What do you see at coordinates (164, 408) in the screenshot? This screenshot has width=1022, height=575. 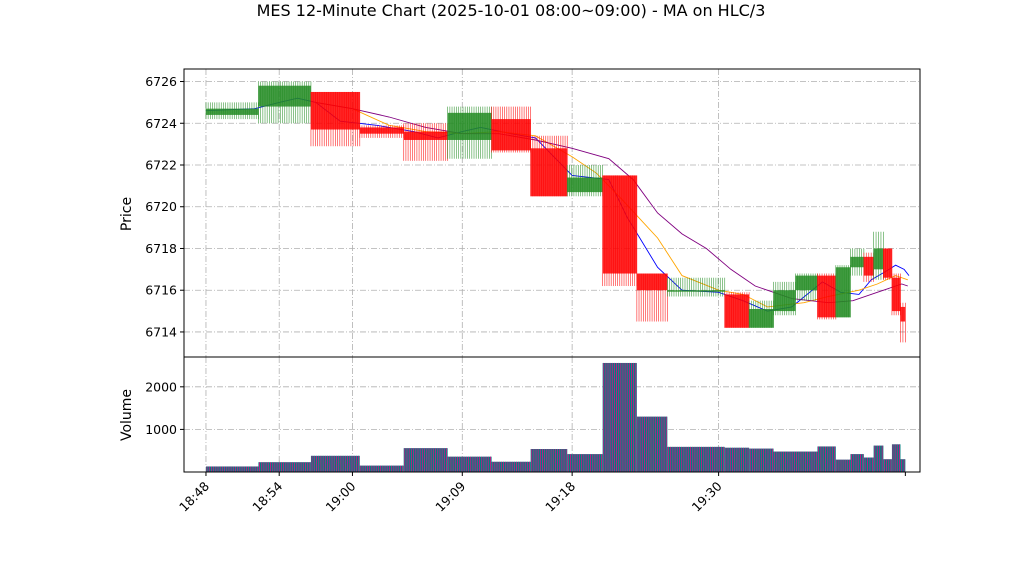 I see `volume-y-ticks: 1000 2000` at bounding box center [164, 408].